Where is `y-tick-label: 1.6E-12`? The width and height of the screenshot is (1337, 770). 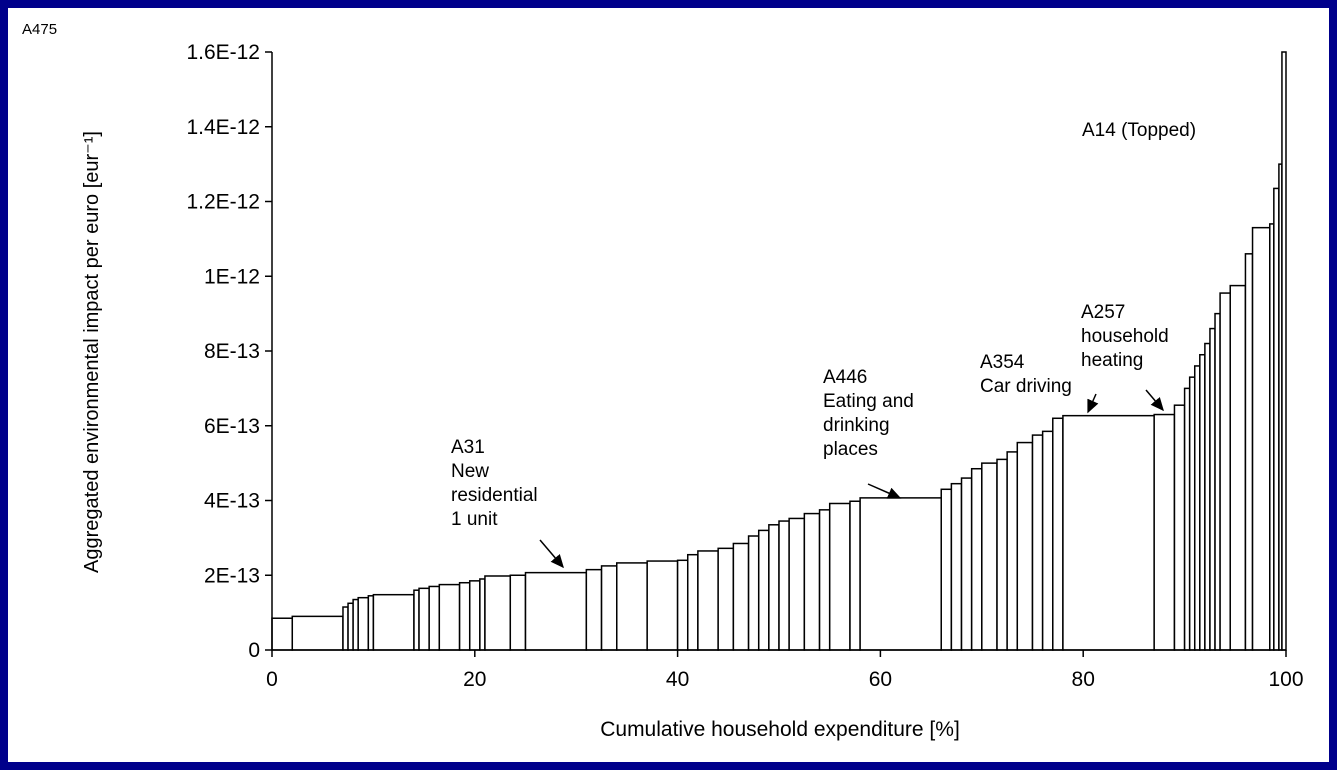 y-tick-label: 1.6E-12 is located at coordinates (223, 52).